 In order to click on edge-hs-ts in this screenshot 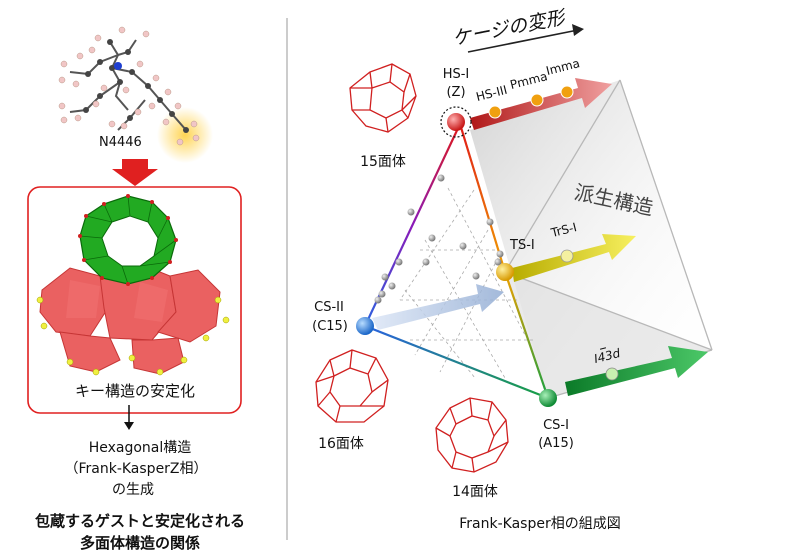, I will do `click(482, 198)`.